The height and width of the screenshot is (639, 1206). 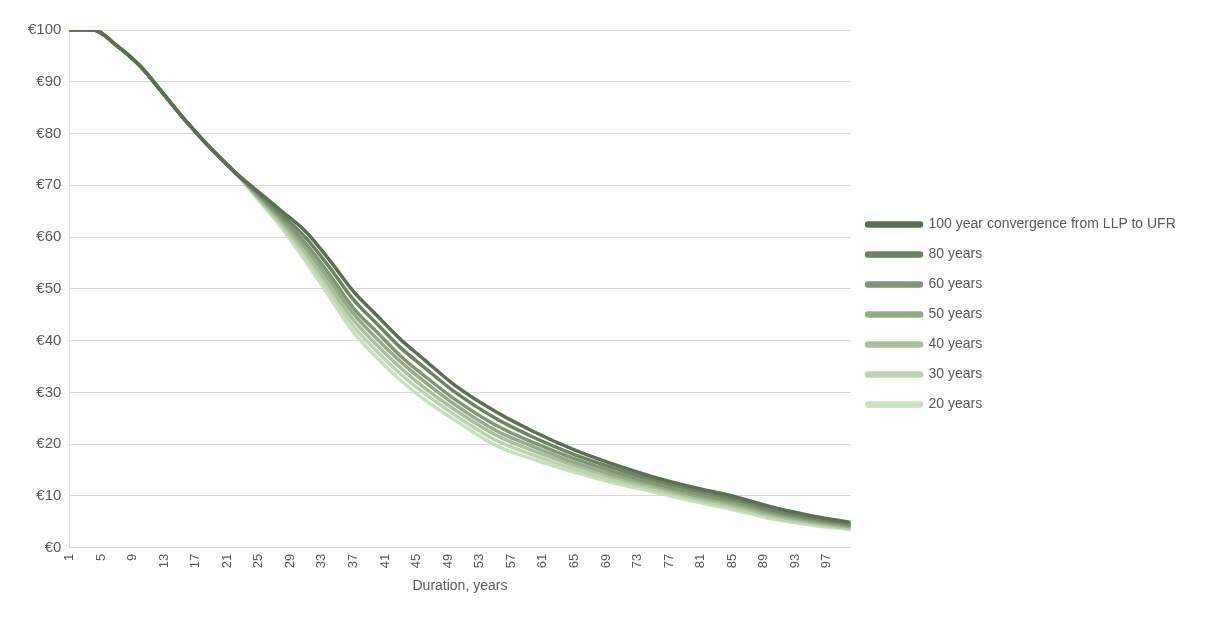 I want to click on x-tick-label: 17, so click(x=195, y=561).